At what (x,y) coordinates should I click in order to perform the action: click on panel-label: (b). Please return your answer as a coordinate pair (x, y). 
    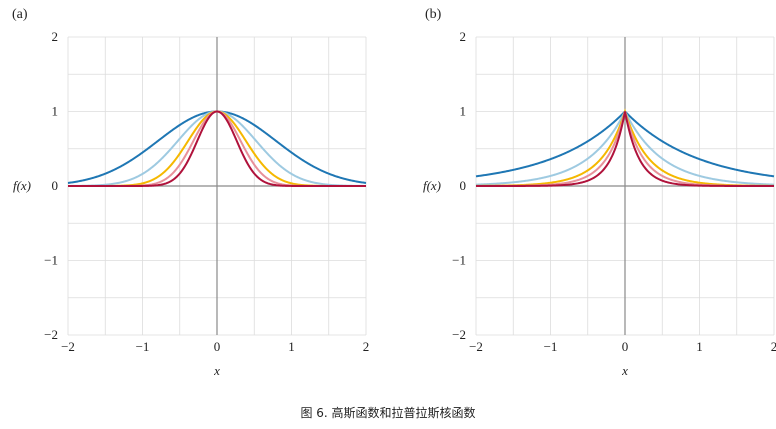
    Looking at the image, I should click on (433, 14).